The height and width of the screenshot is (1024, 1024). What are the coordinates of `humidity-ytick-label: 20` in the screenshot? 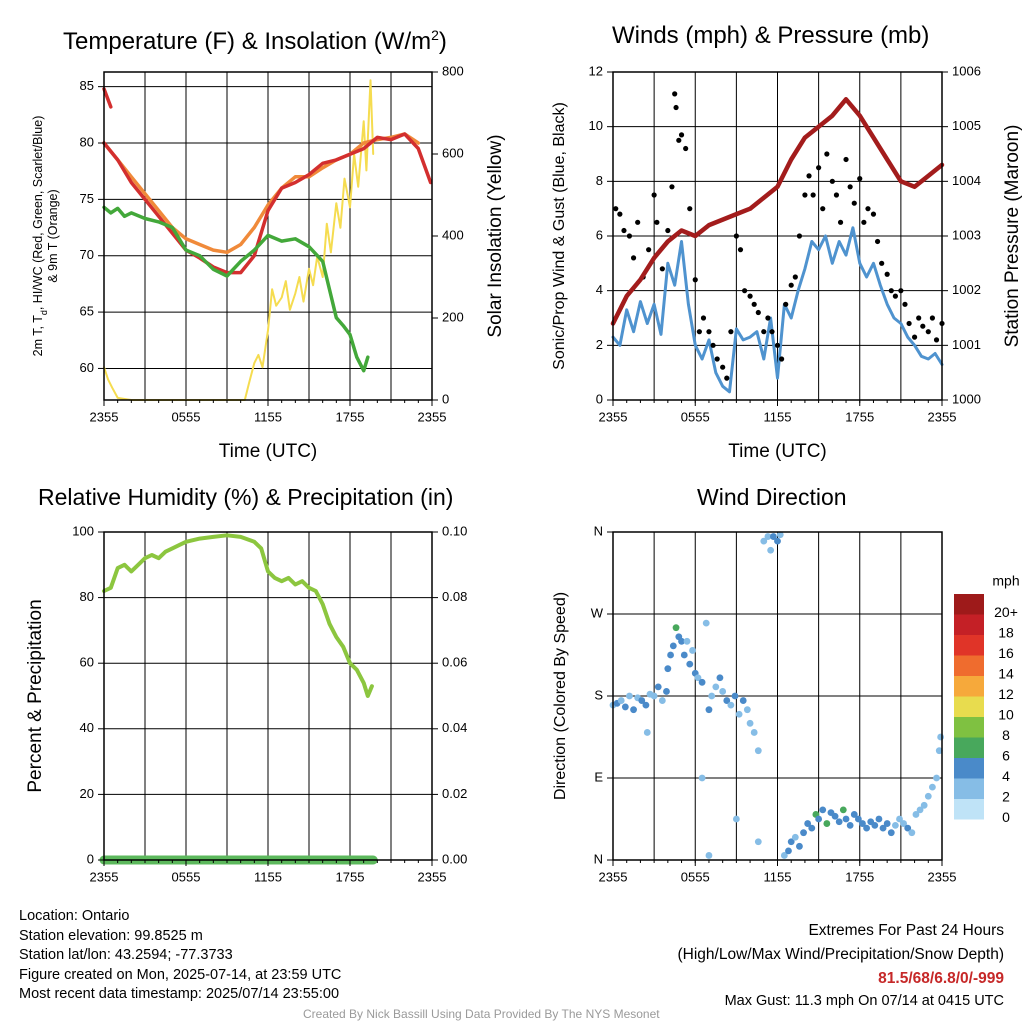 It's located at (87, 793).